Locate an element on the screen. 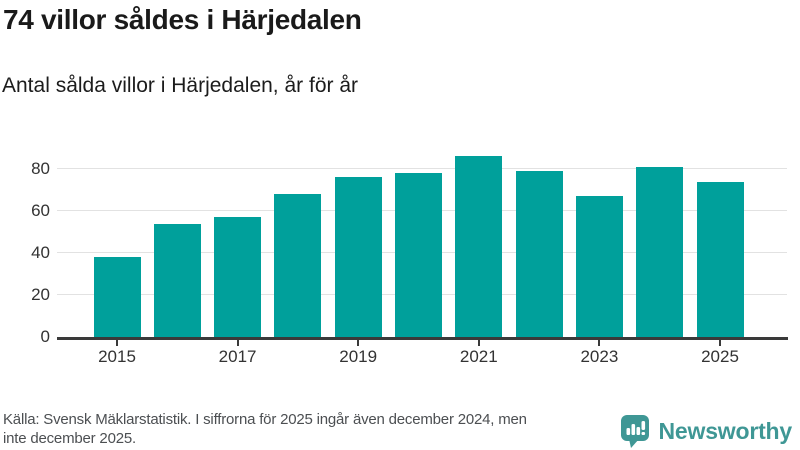 The height and width of the screenshot is (450, 800). newsworthy-icon is located at coordinates (634, 431).